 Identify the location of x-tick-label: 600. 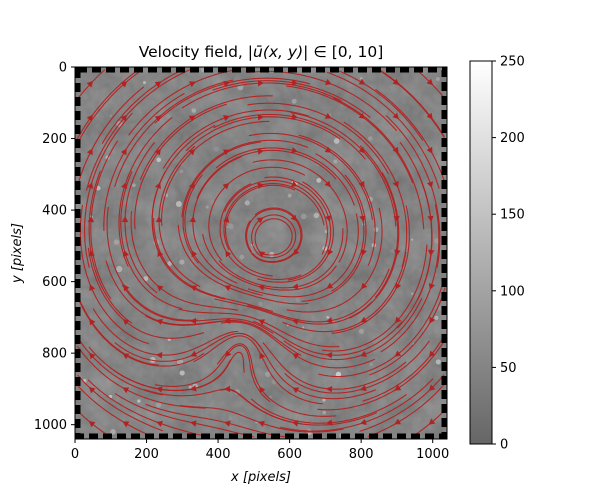
(289, 454).